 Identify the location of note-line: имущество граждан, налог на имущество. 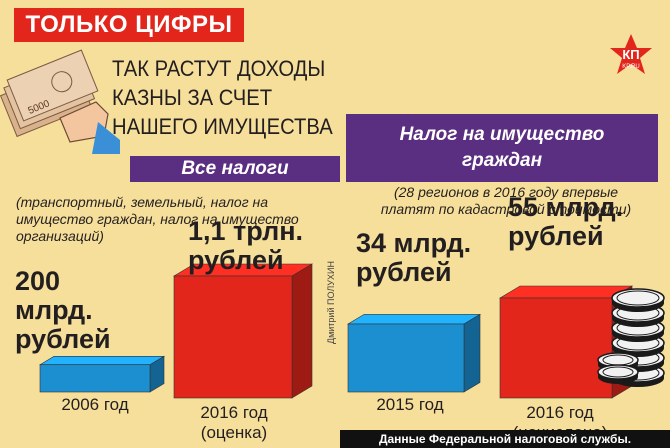
(157, 219).